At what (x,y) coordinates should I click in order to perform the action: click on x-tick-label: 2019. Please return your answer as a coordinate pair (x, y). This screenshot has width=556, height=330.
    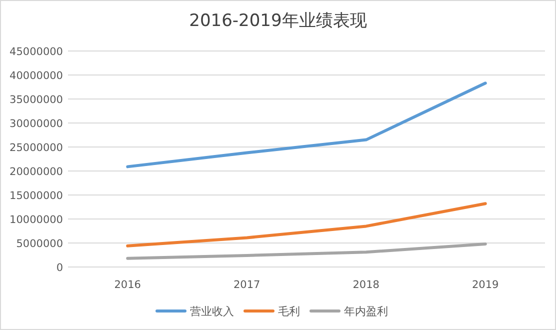
    Looking at the image, I should click on (485, 285).